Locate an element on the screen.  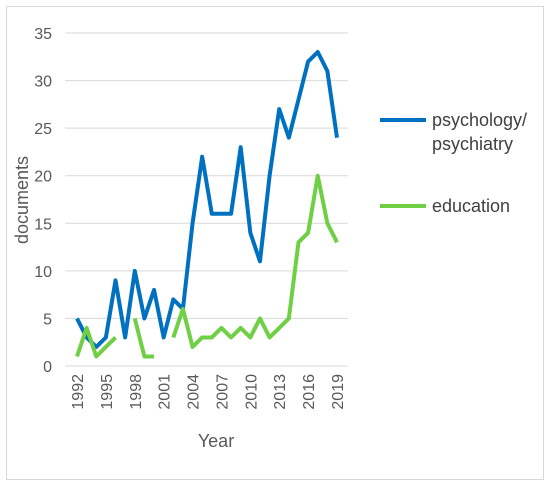
x-tick-label: 2016 is located at coordinates (309, 392).